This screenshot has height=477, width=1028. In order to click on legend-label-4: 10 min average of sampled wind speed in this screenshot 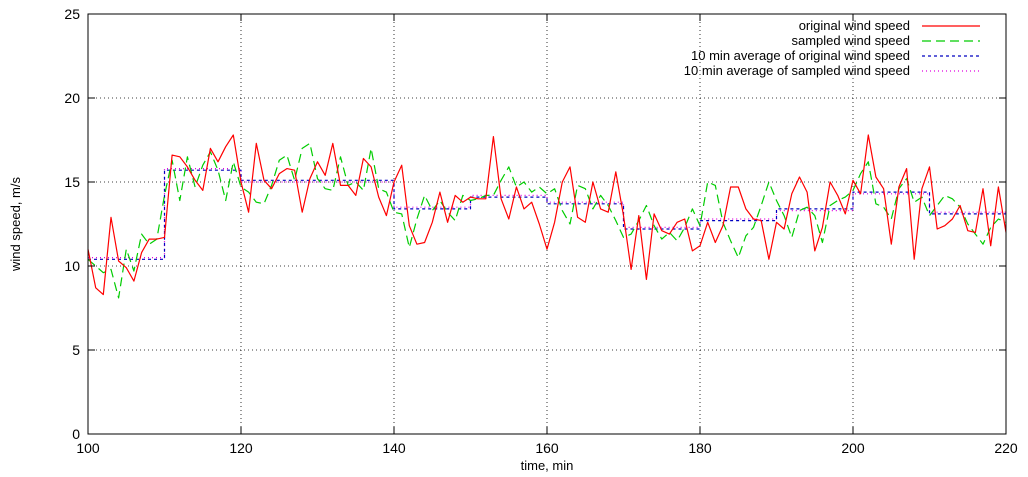, I will do `click(797, 70)`.